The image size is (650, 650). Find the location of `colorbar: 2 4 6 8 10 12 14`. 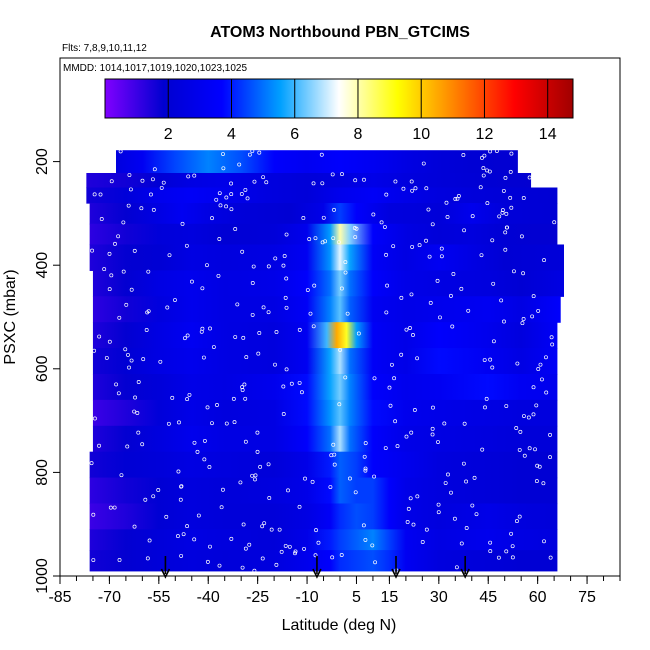

colorbar: 2 4 6 8 10 12 14 is located at coordinates (339, 110).